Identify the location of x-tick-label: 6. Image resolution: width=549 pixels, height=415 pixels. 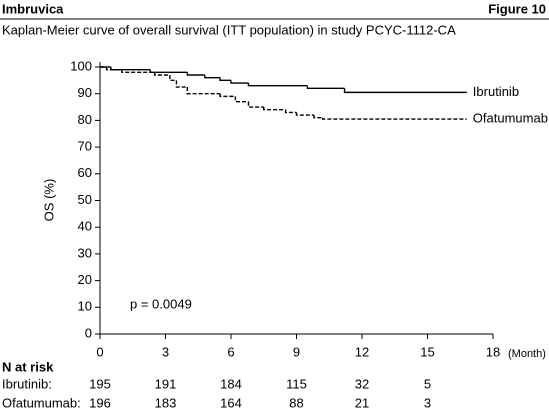
(230, 351).